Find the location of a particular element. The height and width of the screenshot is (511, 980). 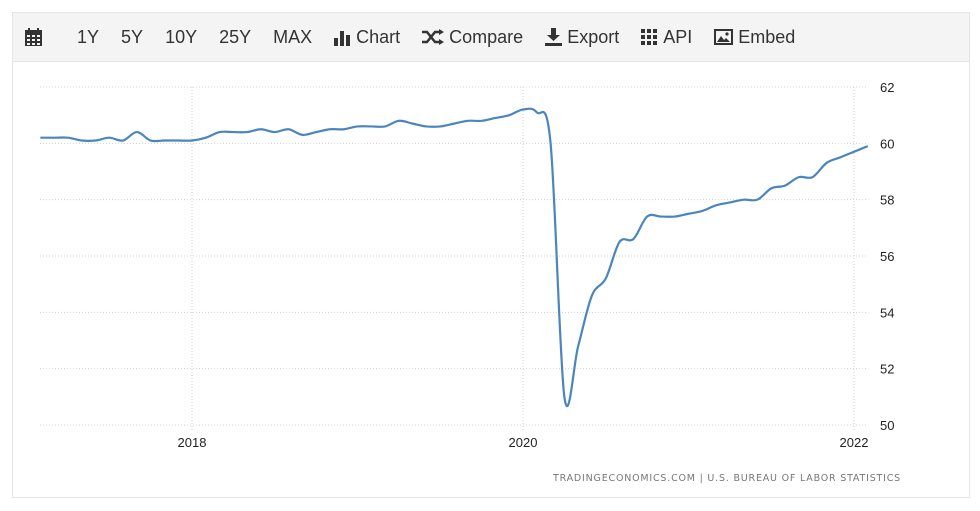

range-5y-button: 5Y is located at coordinates (132, 36).